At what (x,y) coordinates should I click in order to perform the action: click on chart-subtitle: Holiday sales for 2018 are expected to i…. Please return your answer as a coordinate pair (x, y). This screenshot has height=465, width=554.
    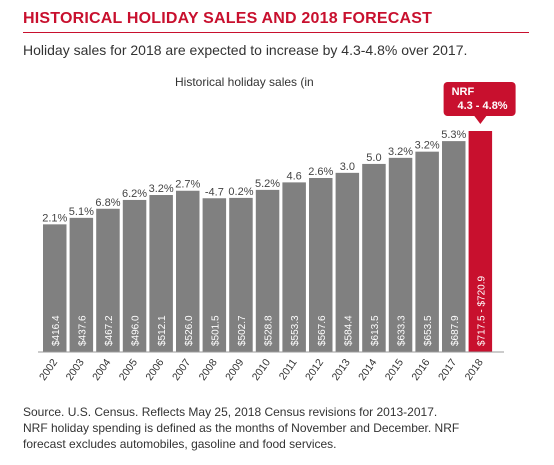
    Looking at the image, I should click on (245, 50).